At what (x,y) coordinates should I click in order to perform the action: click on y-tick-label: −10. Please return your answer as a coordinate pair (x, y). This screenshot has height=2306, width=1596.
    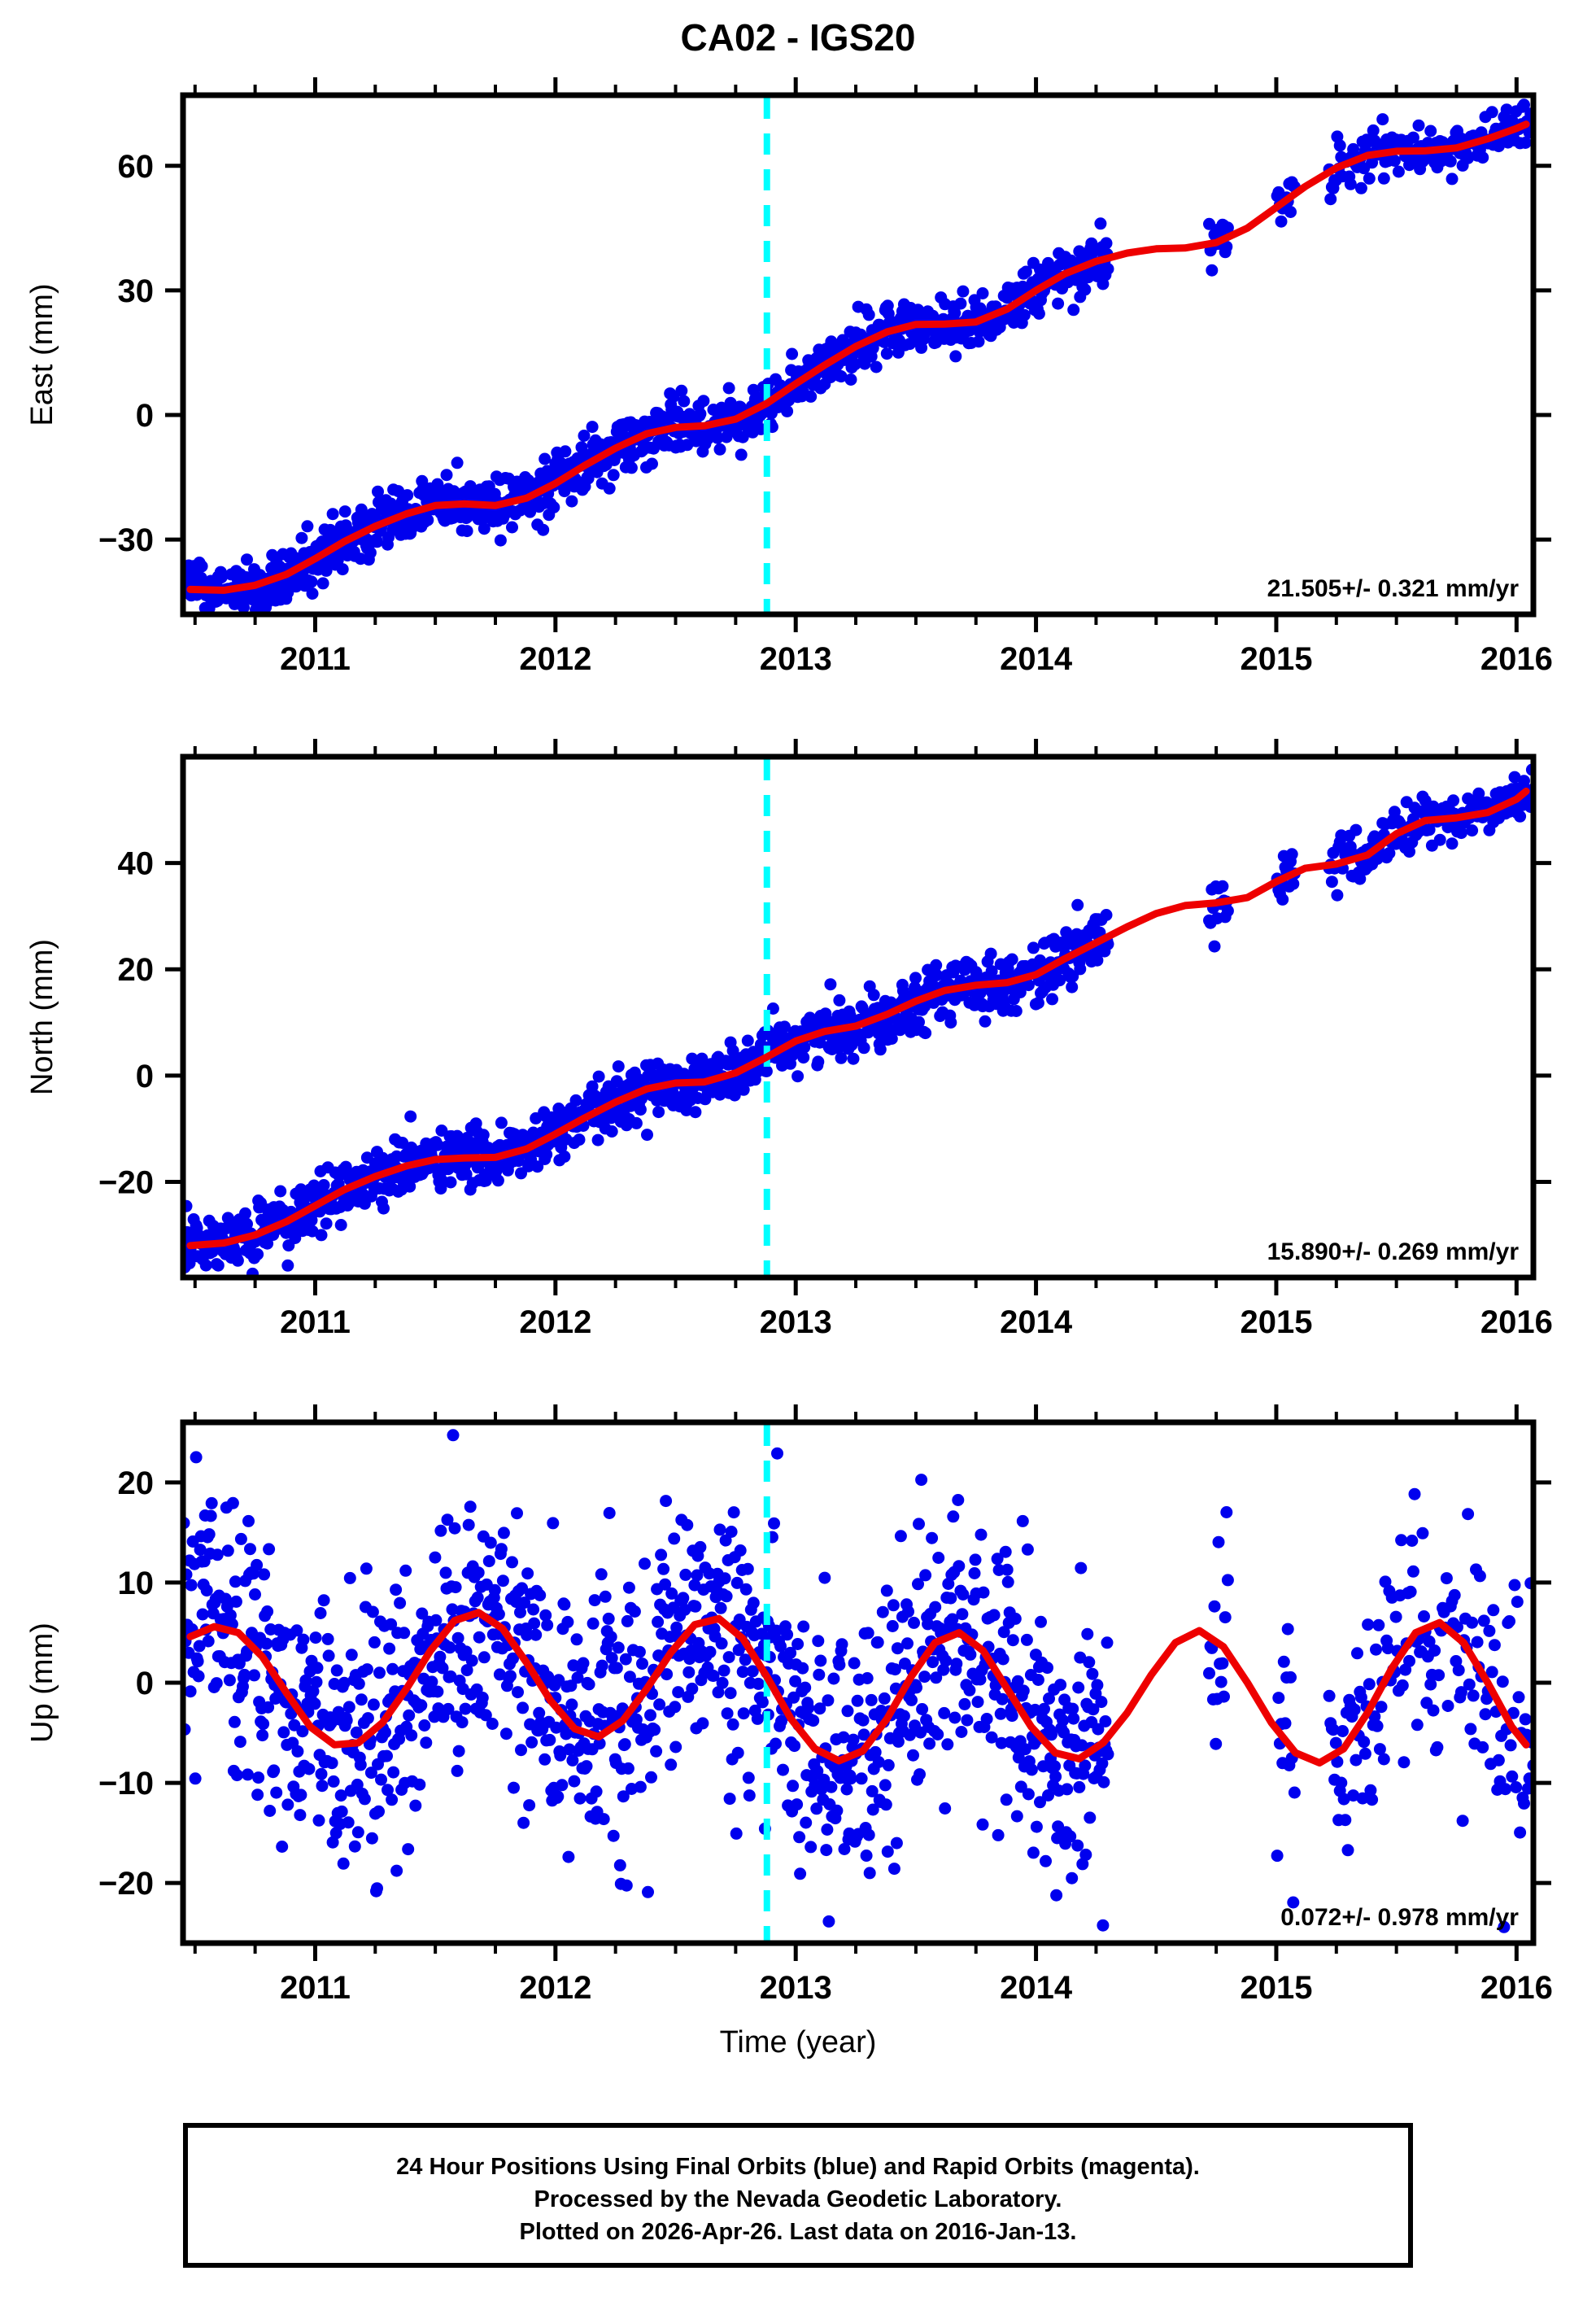
    Looking at the image, I should click on (126, 1784).